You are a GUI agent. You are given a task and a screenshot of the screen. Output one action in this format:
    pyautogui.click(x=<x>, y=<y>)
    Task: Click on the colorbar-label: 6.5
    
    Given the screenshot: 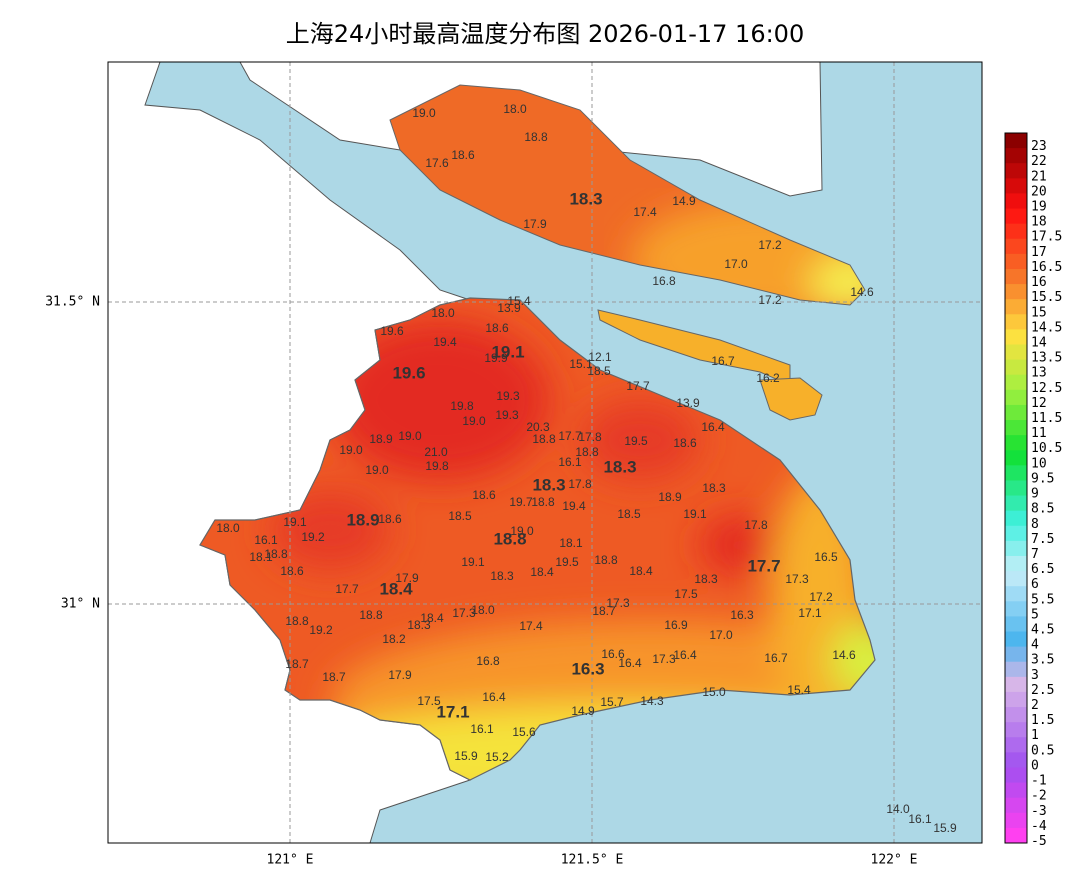 What is the action you would take?
    pyautogui.click(x=1042, y=569)
    